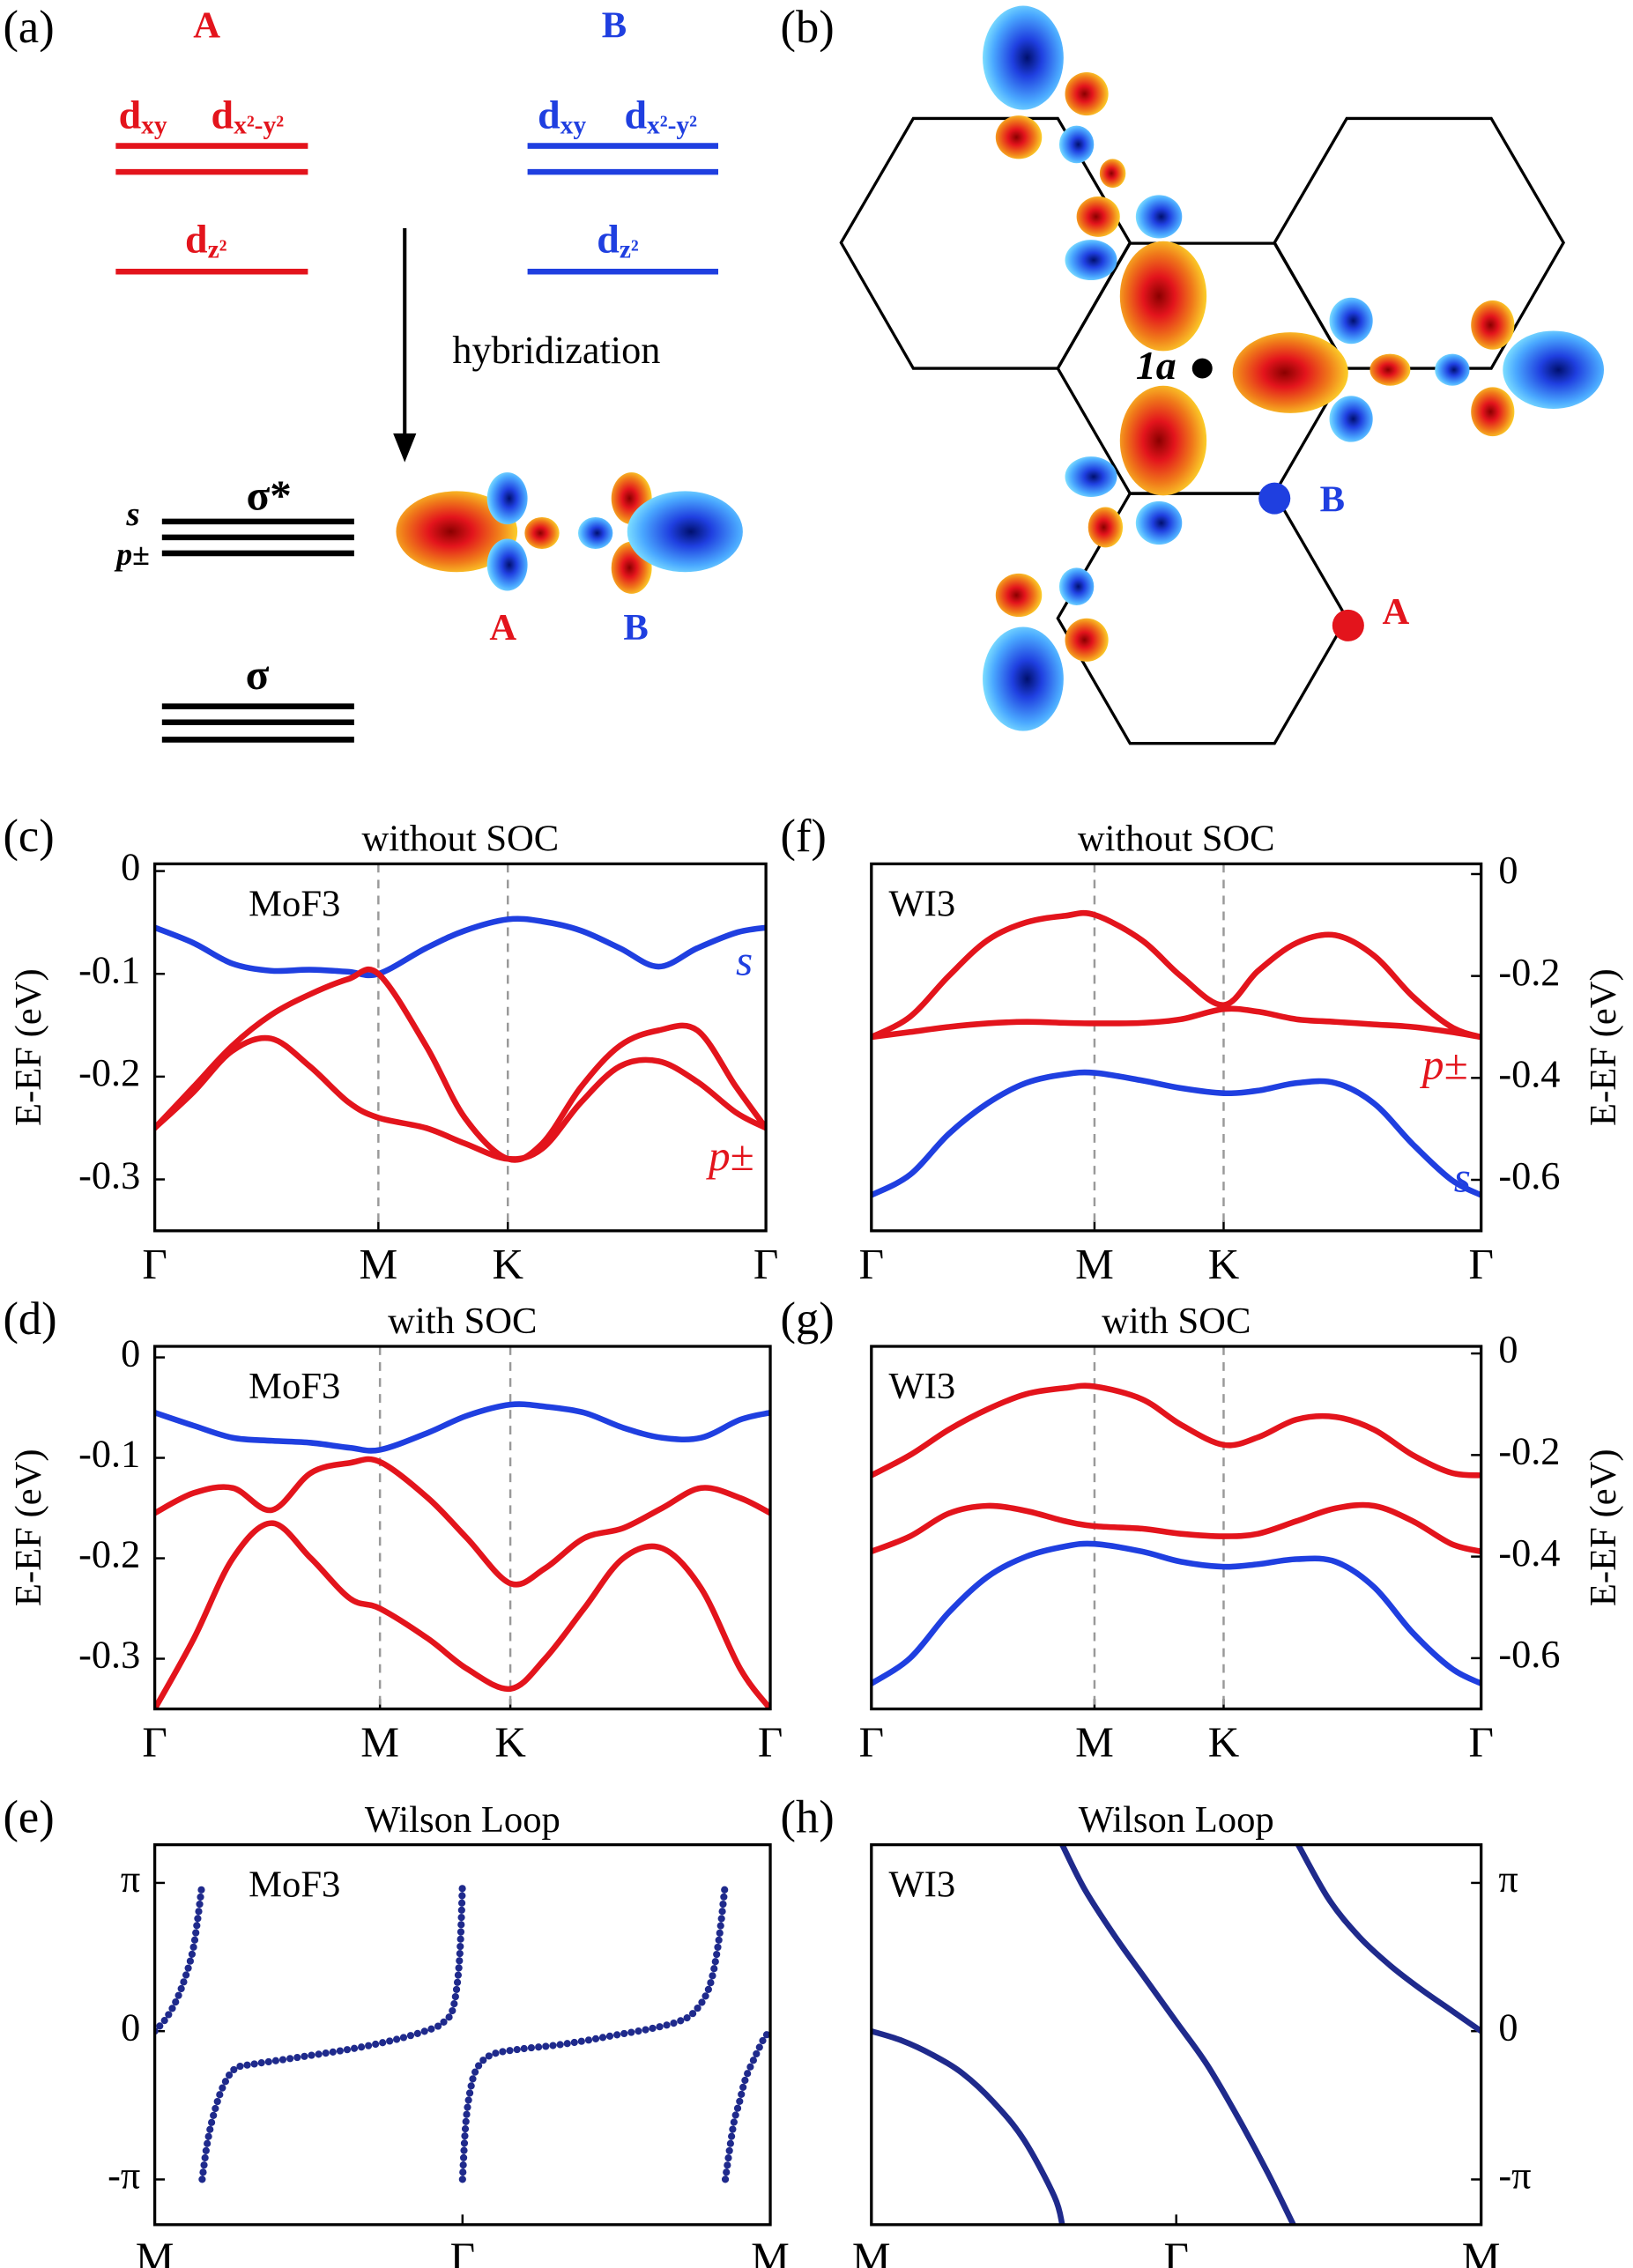  I want to click on band-label: s, so click(1462, 1177).